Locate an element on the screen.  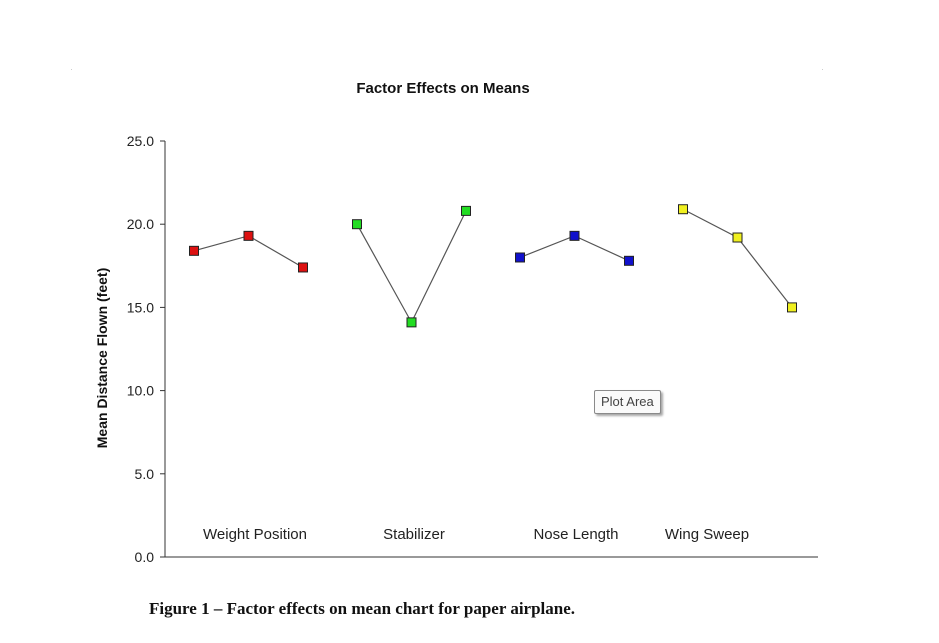
category-label: Stabilizer is located at coordinates (414, 534).